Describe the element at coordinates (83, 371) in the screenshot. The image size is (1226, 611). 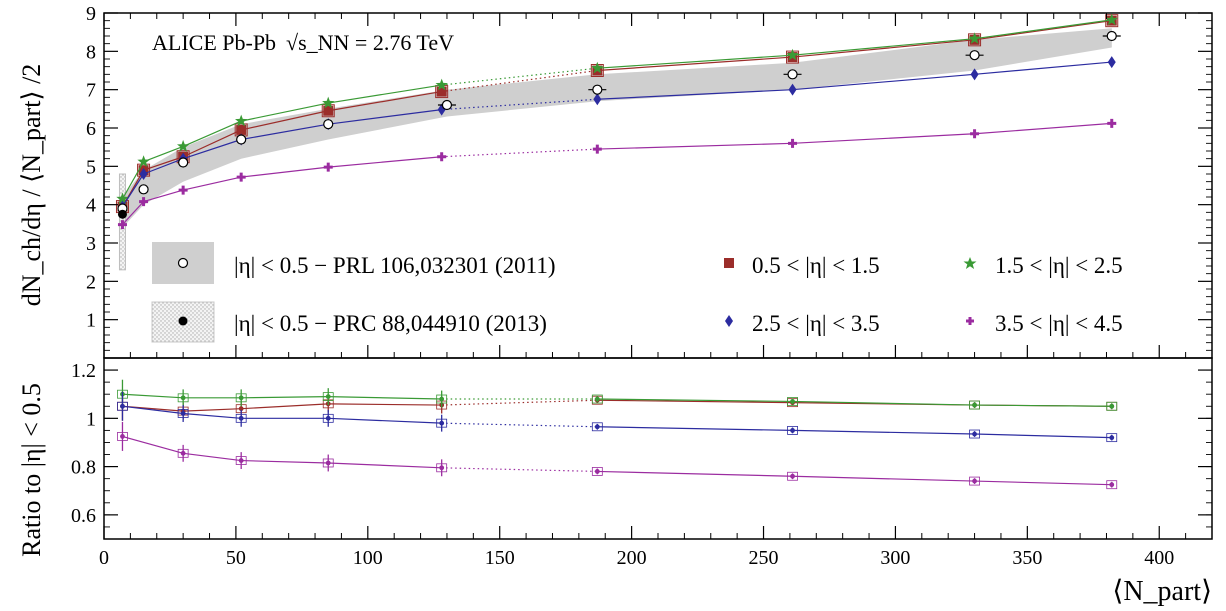
I see `bottom-y-tick-label: 1.2` at that location.